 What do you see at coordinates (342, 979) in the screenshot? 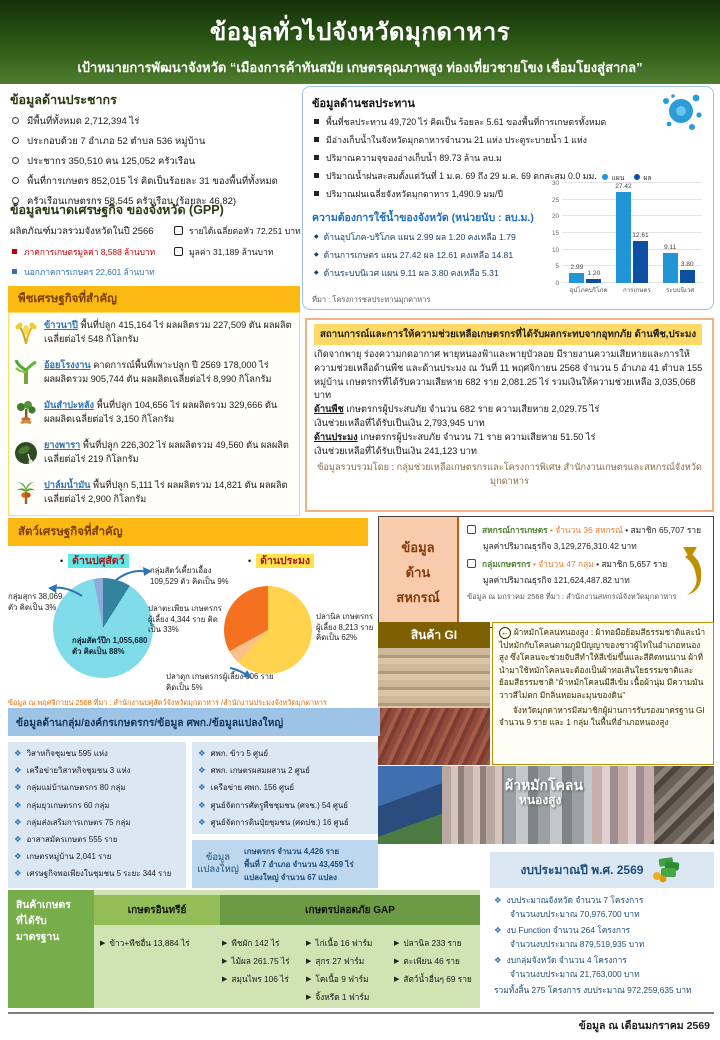
I see `standards-item: โคเนื้อ 9 ฟาร์ม` at bounding box center [342, 979].